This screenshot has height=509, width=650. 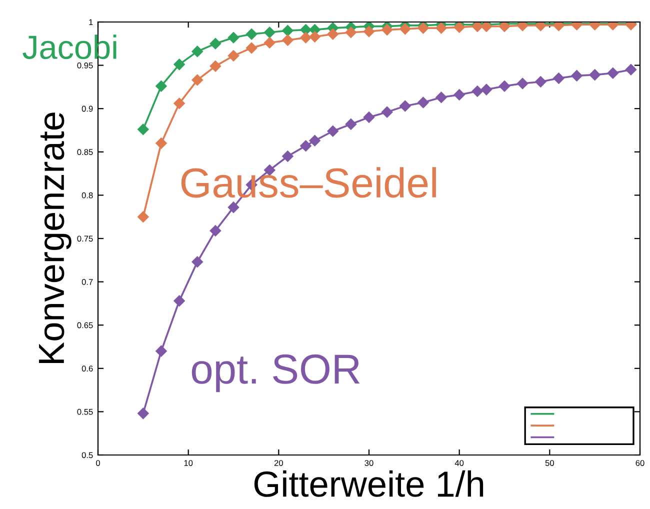 What do you see at coordinates (369, 463) in the screenshot?
I see `x-tick-label: 30` at bounding box center [369, 463].